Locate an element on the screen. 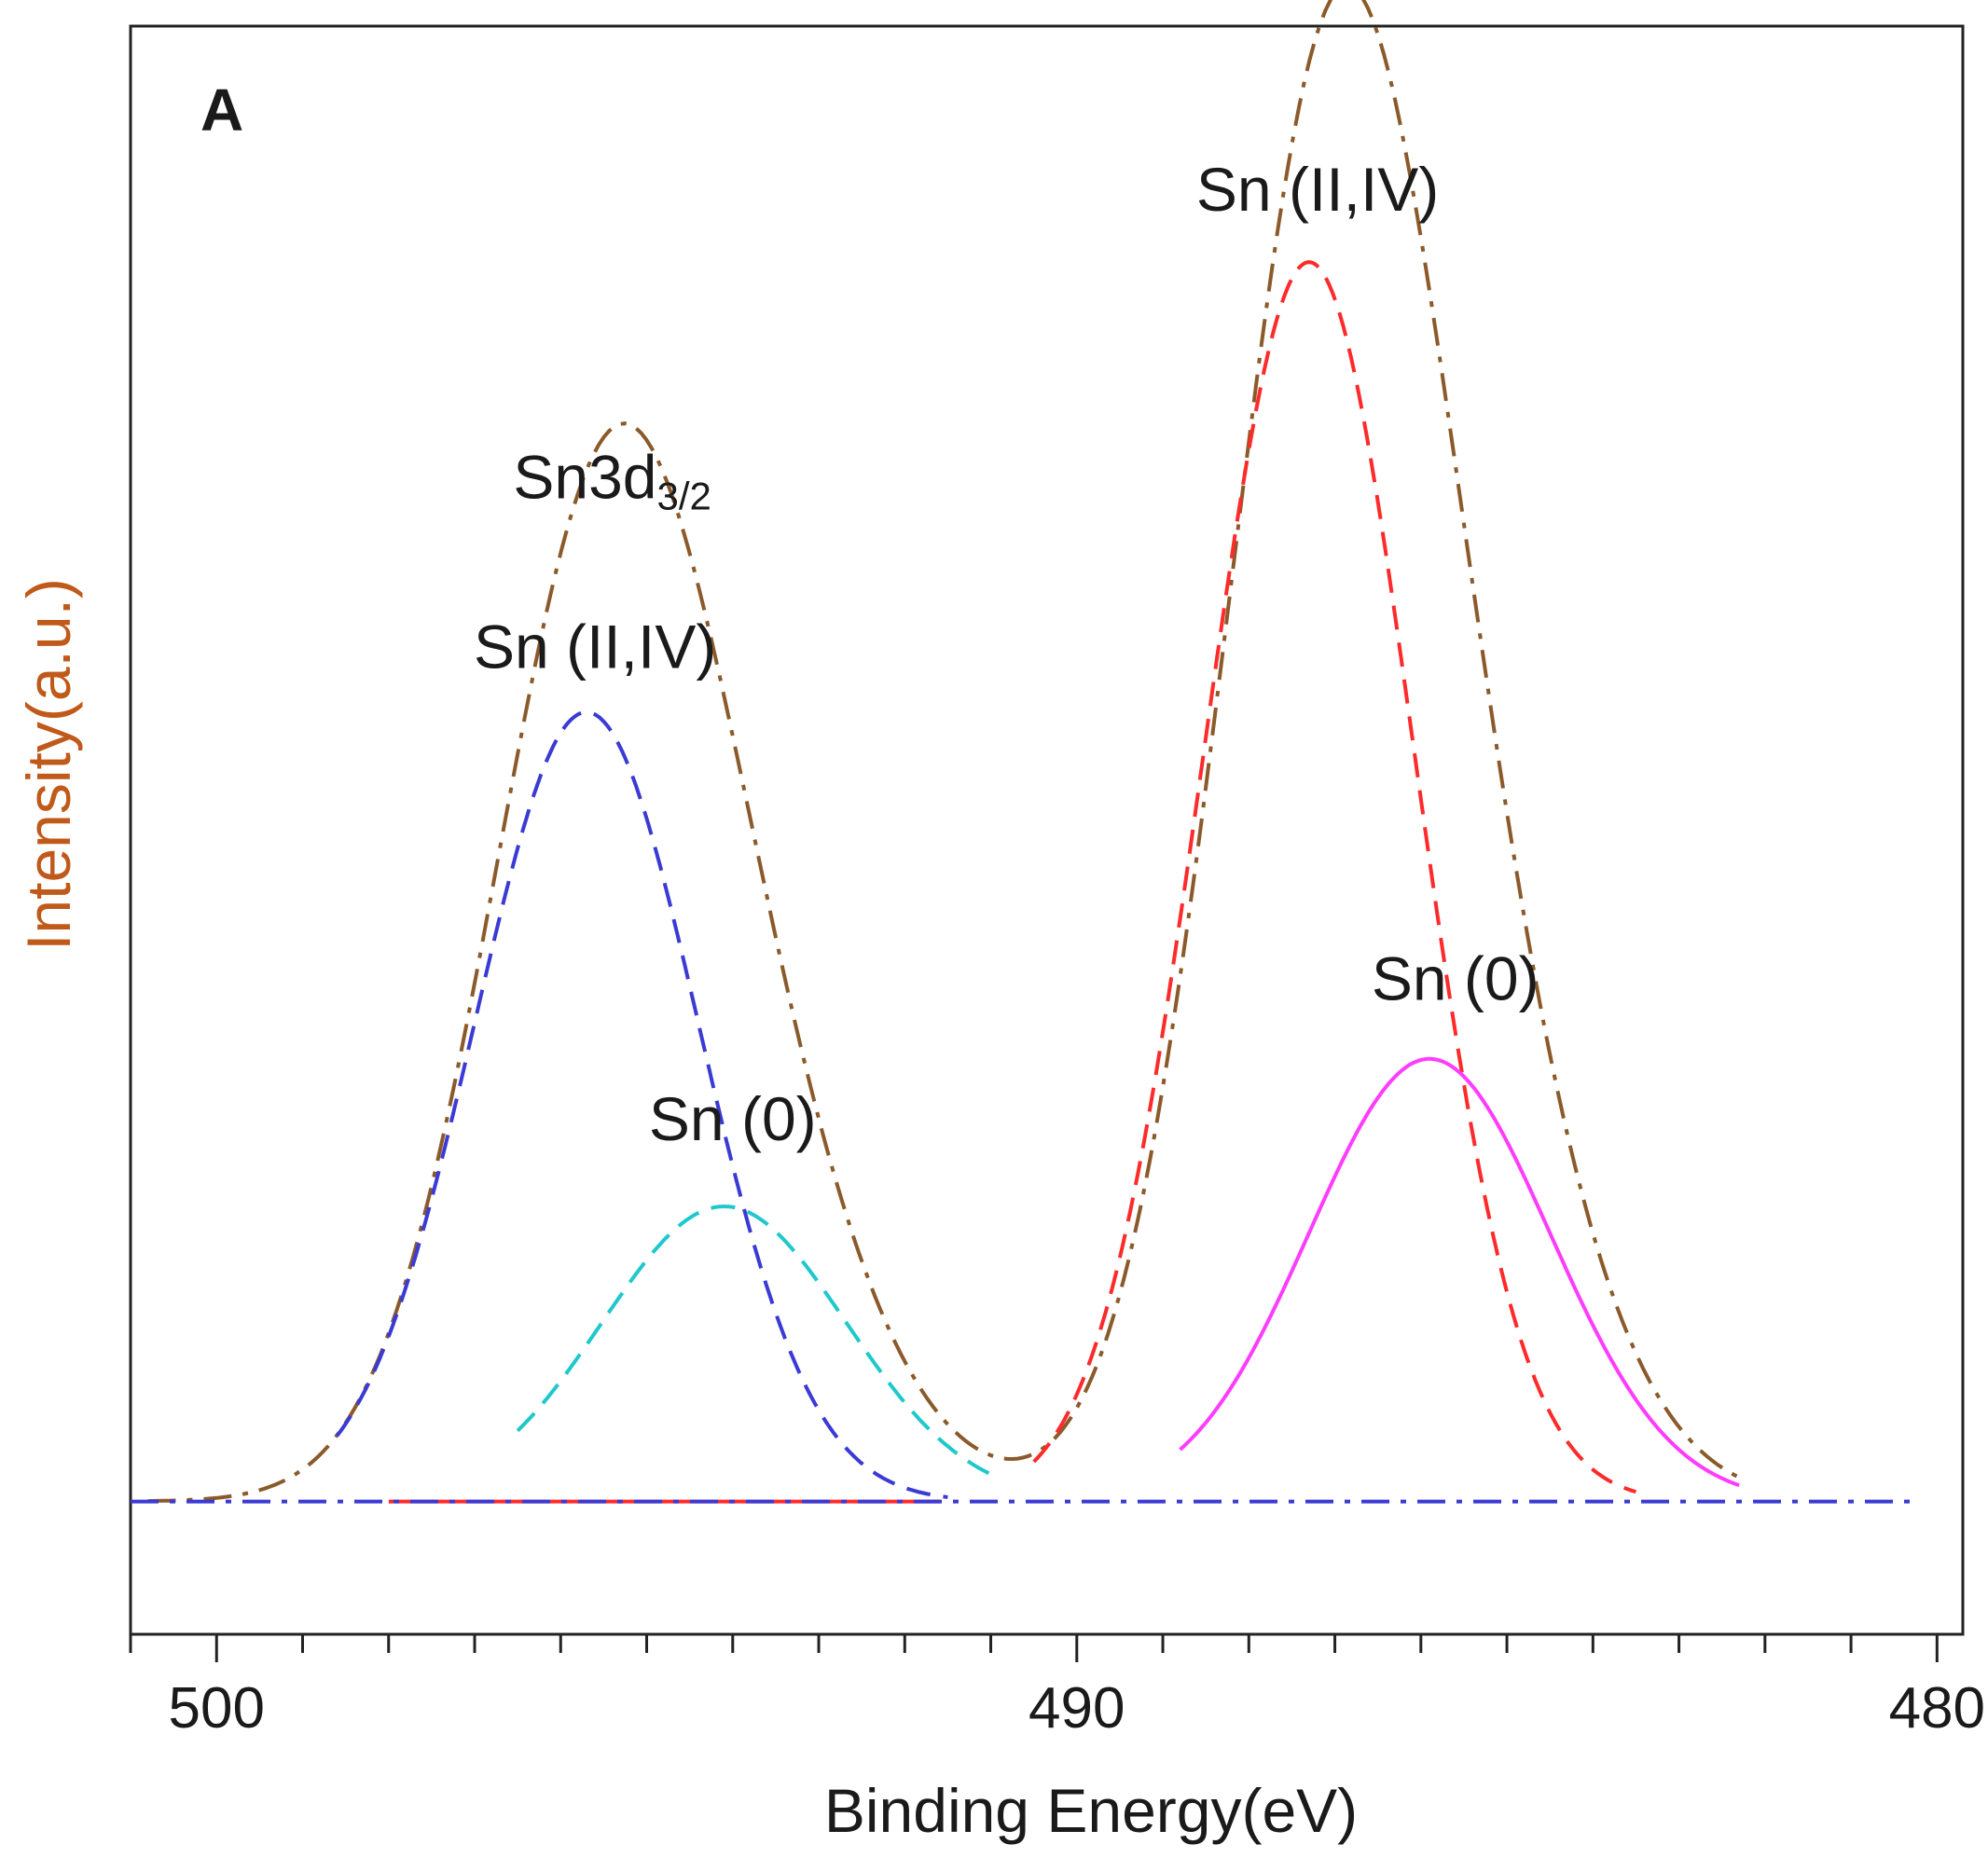  annotation-sn0-right: Sn (0) is located at coordinates (1455, 977).